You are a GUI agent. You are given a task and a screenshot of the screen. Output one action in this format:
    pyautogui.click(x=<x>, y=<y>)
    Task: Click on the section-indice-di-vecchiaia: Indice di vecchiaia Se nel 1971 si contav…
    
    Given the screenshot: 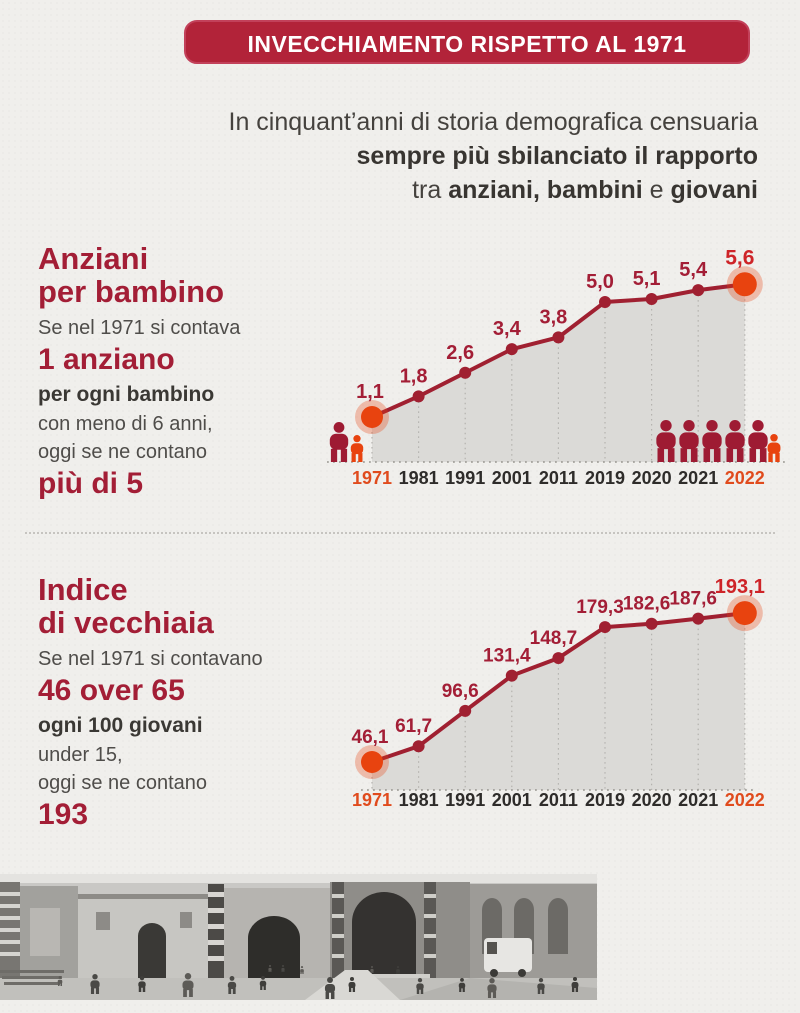 What is the action you would take?
    pyautogui.click(x=183, y=704)
    